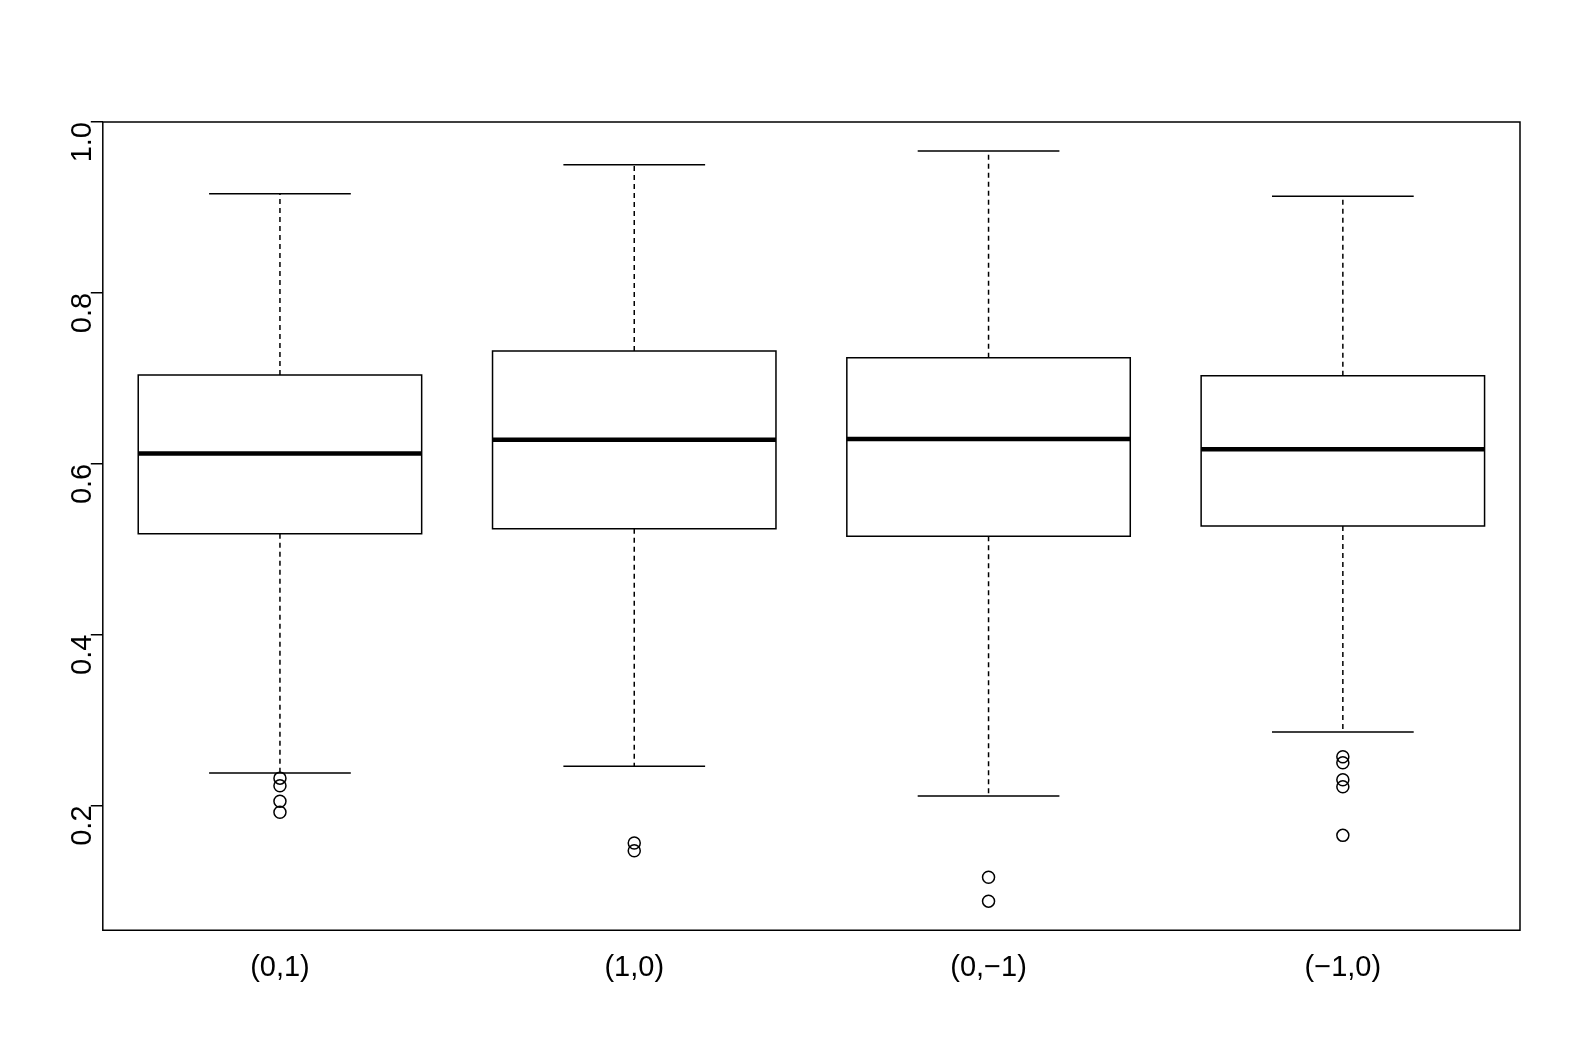 The height and width of the screenshot is (1063, 1582). What do you see at coordinates (988, 965) in the screenshot?
I see `x-tick-label: (0,−1)` at bounding box center [988, 965].